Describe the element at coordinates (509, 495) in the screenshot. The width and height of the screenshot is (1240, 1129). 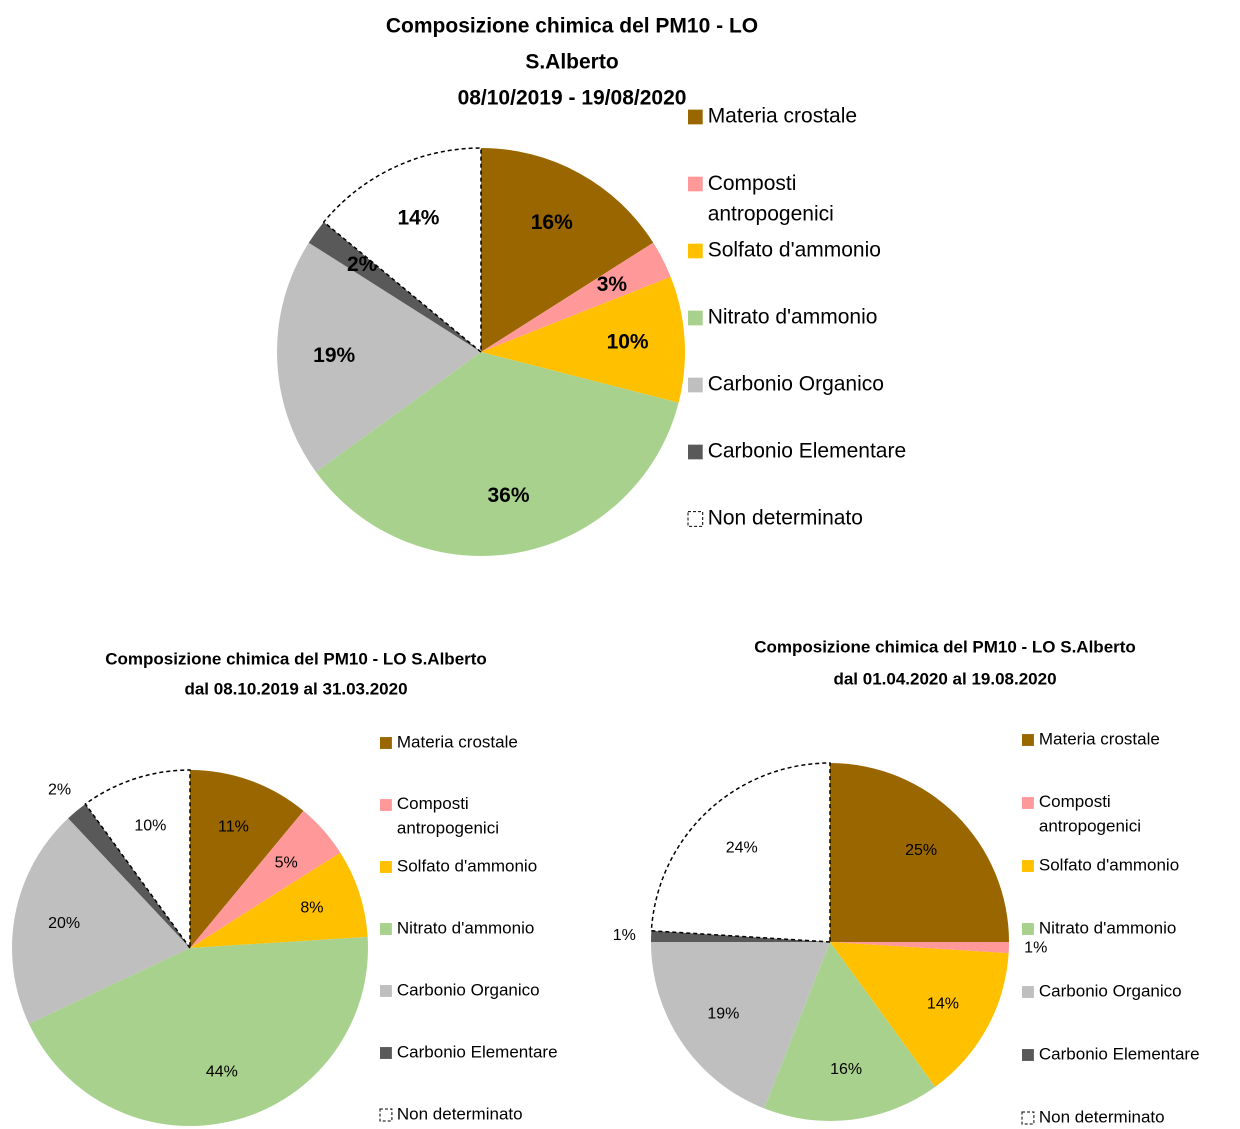
I see `data-label: 36%` at that location.